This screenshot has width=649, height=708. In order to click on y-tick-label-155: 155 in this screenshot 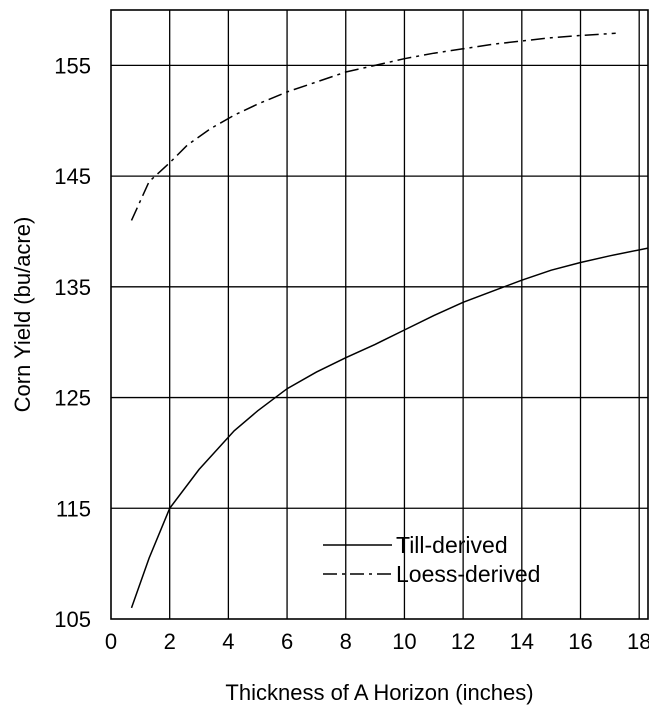, I will do `click(72, 65)`.